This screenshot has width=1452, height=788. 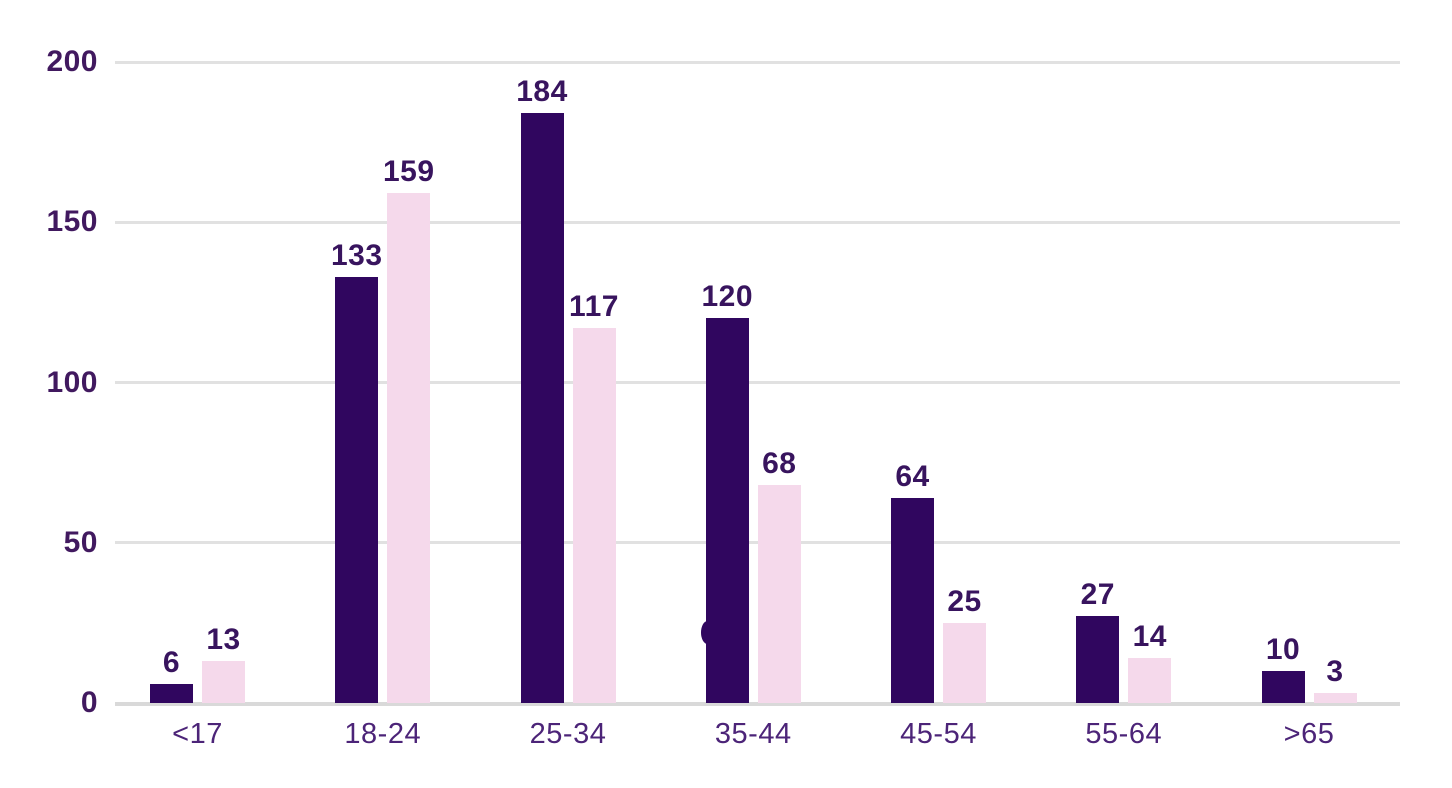 What do you see at coordinates (80, 542) in the screenshot?
I see `y-axis-tick-label: 50` at bounding box center [80, 542].